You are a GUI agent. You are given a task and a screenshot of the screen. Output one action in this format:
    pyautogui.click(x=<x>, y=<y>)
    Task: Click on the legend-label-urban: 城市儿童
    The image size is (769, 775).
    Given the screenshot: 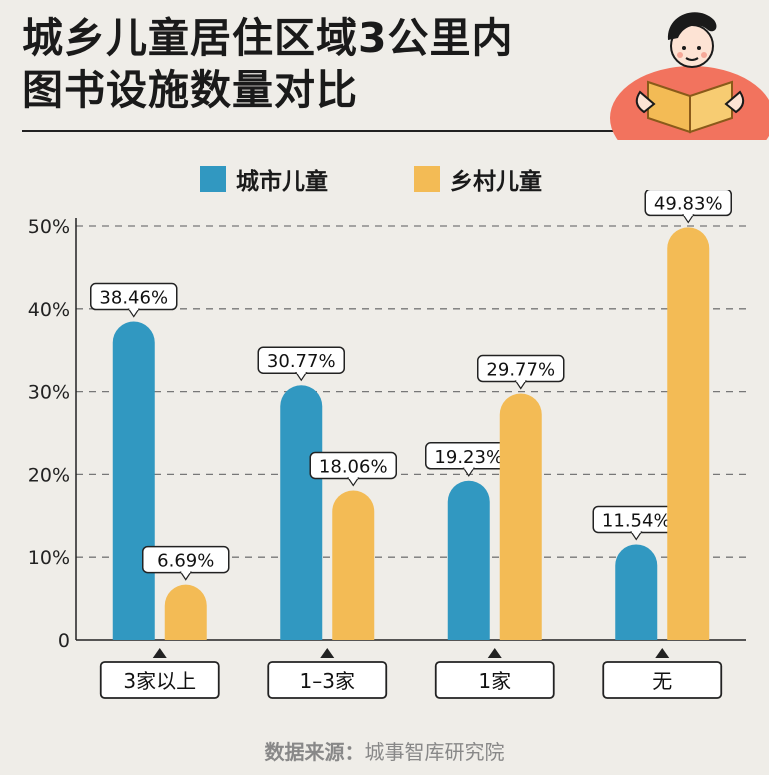 What is the action you would take?
    pyautogui.click(x=282, y=182)
    